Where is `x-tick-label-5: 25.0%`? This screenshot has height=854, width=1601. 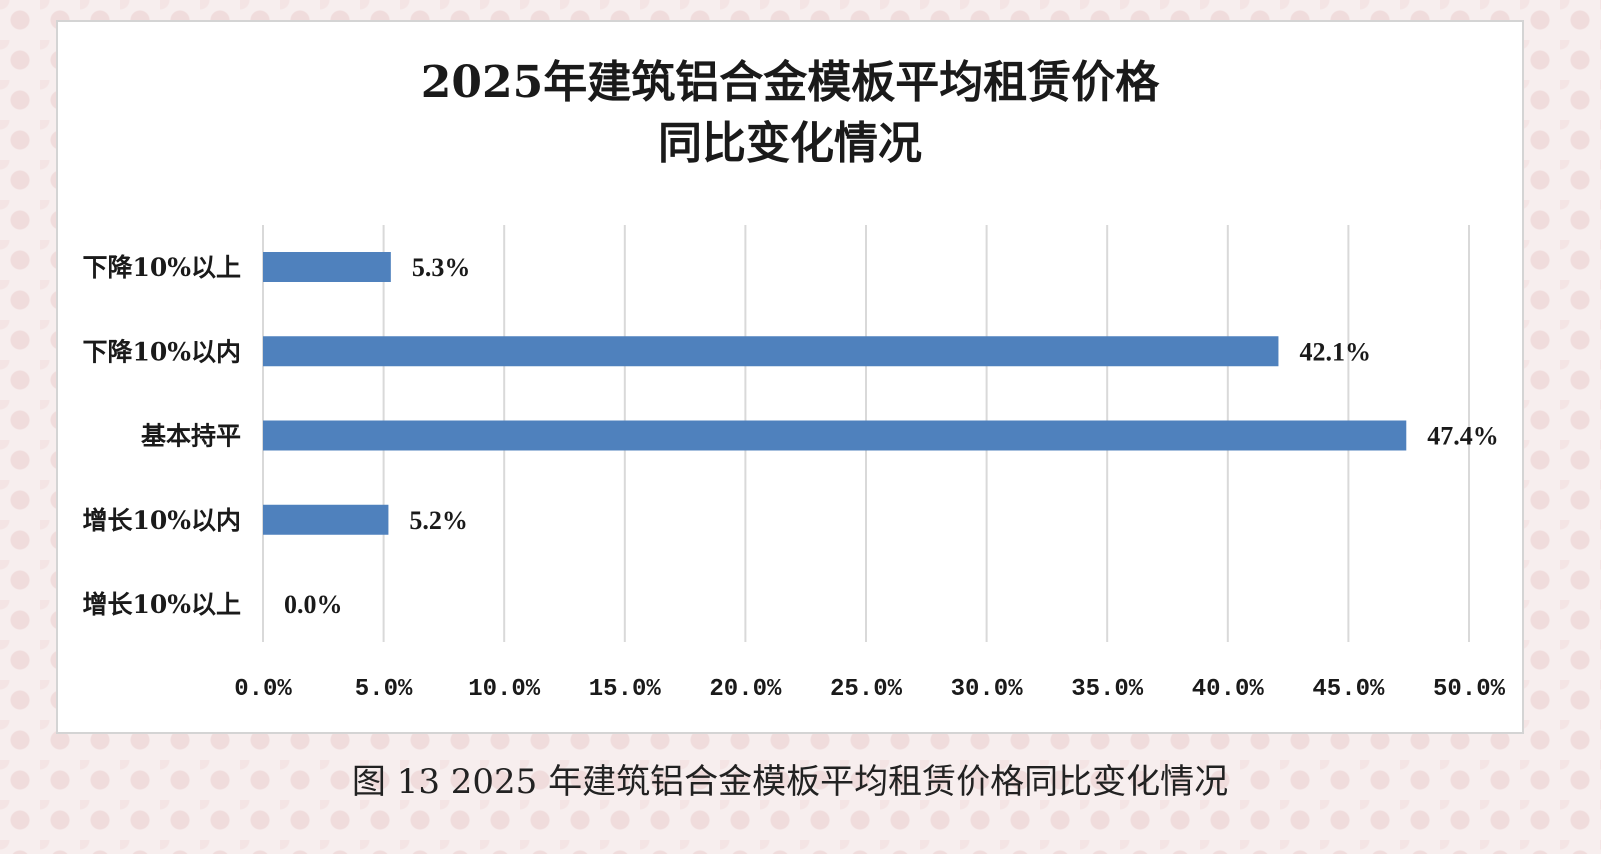 x-tick-label-5: 25.0% is located at coordinates (866, 689).